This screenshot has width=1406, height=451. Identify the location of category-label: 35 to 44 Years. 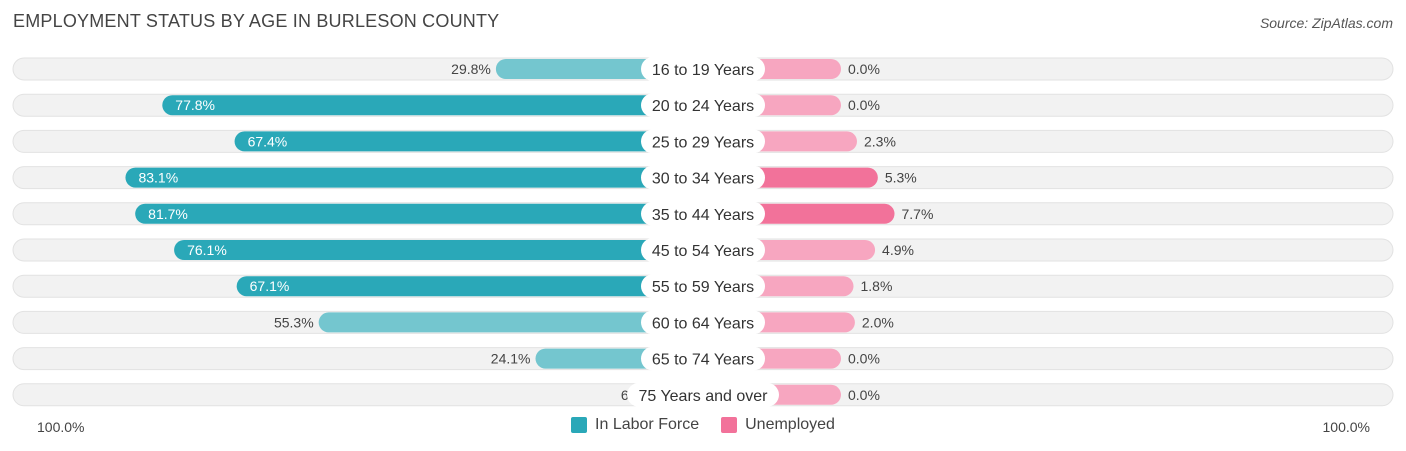
(703, 215).